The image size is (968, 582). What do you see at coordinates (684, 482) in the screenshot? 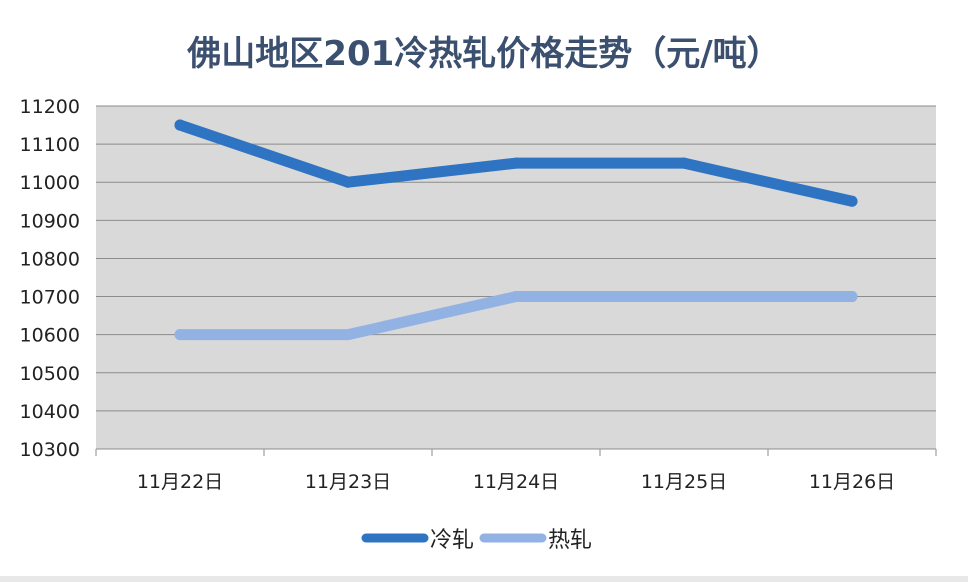
I see `x-tick-label: 11月25日` at bounding box center [684, 482].